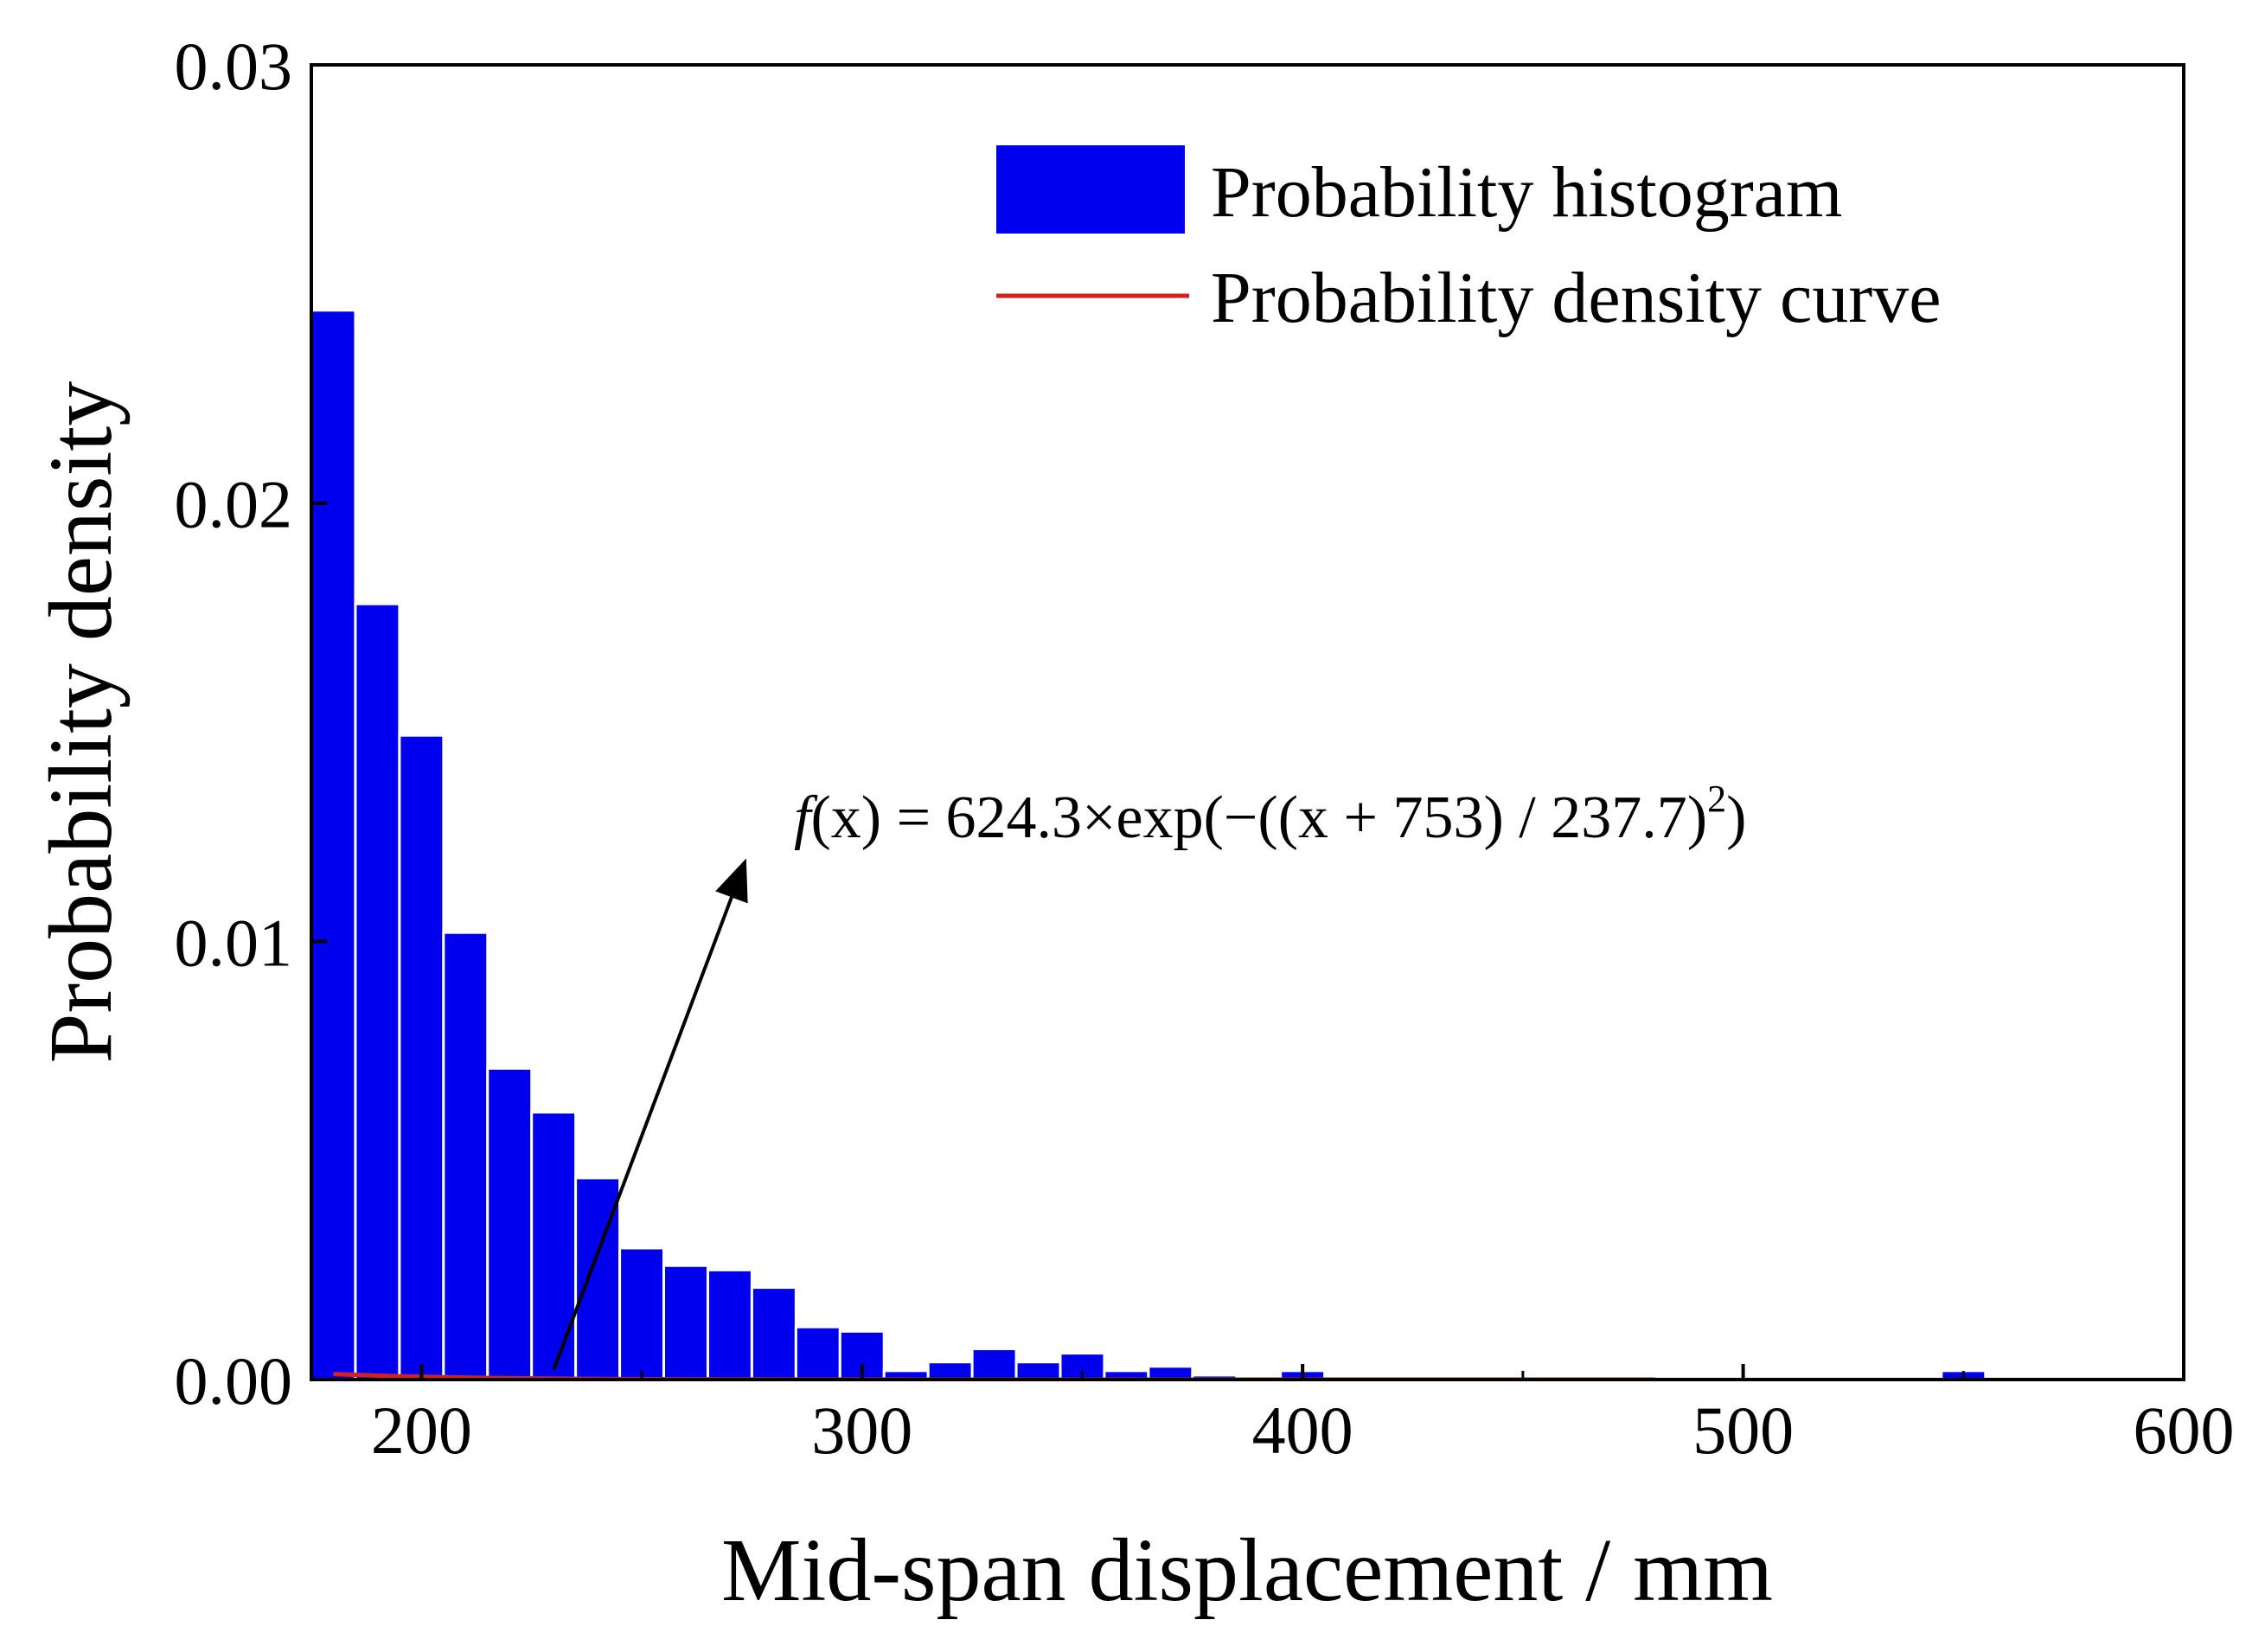 Image resolution: width=2265 pixels, height=1652 pixels. I want to click on x-tick-label: 400, so click(1302, 1430).